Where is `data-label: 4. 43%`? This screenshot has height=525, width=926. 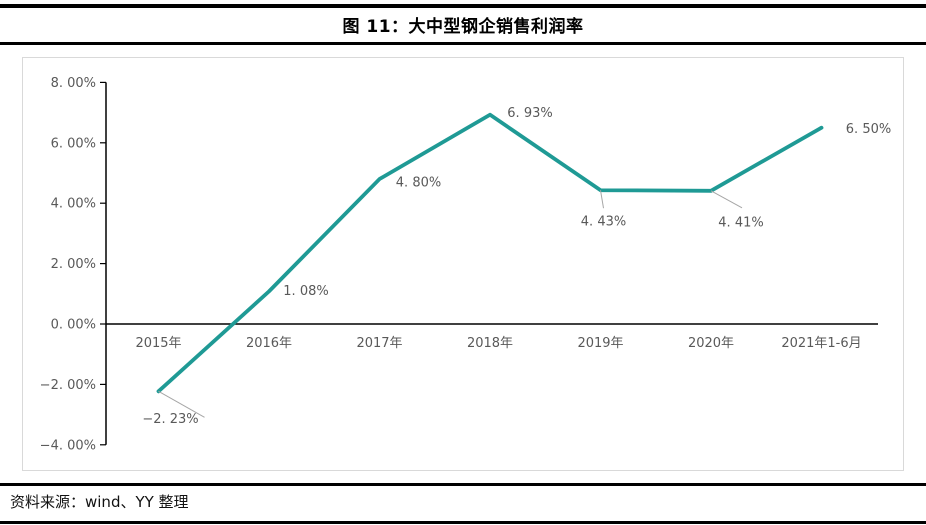 data-label: 4. 43% is located at coordinates (603, 222).